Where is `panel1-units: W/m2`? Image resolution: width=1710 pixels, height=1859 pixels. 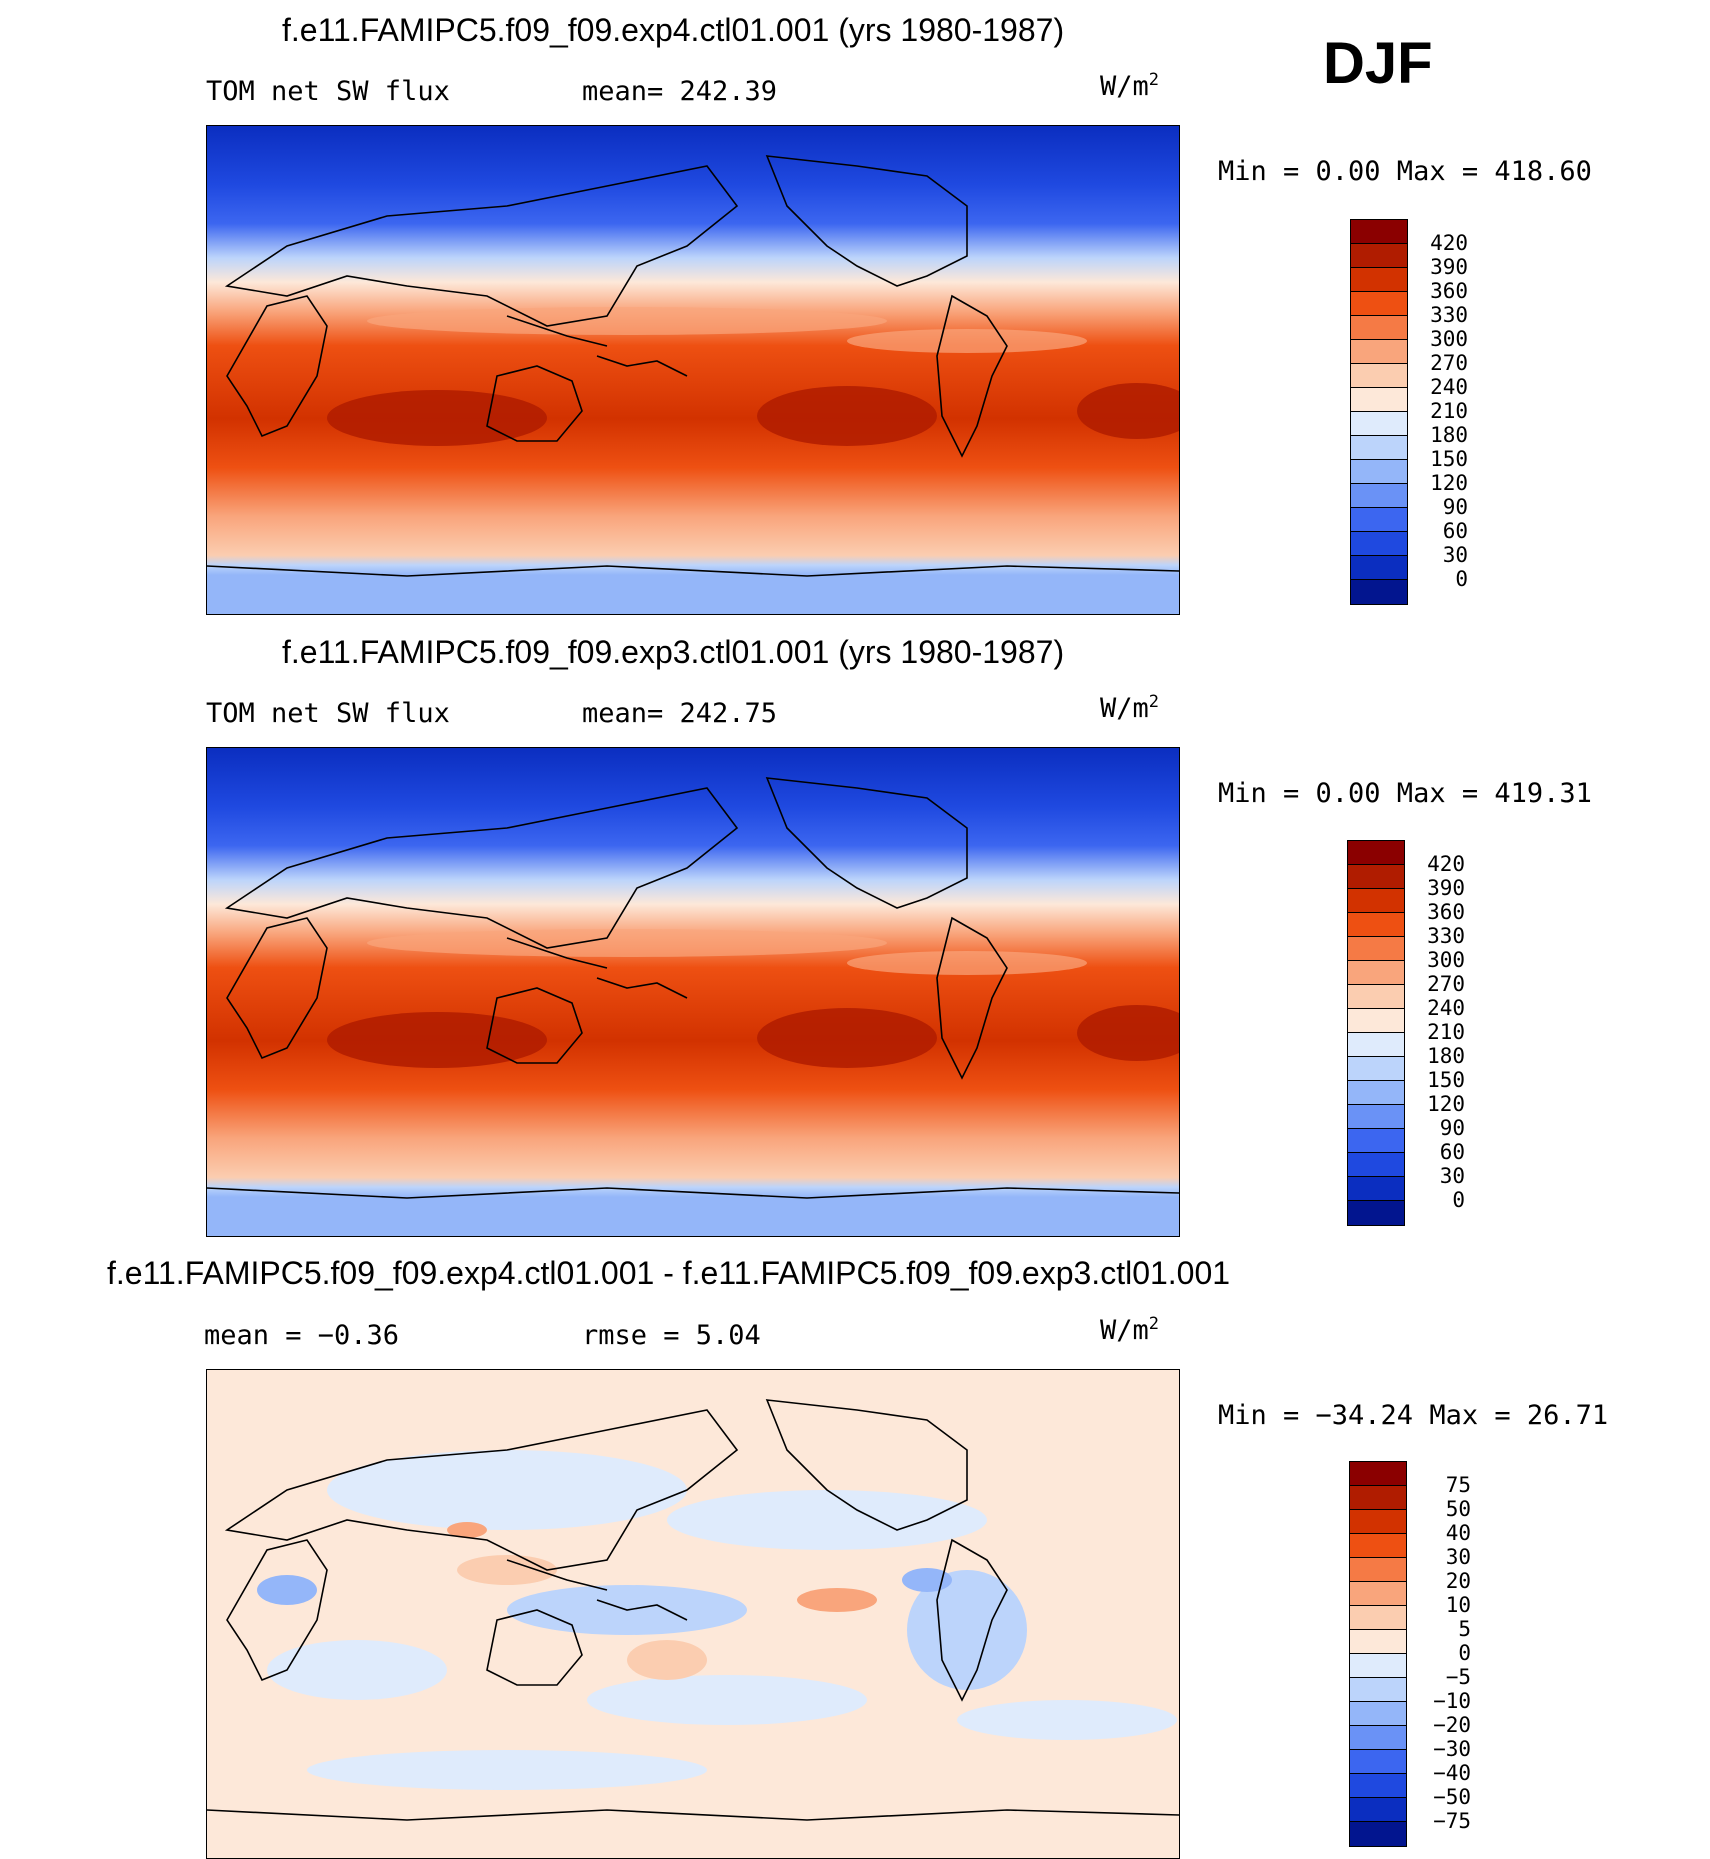
panel1-units: W/m2 is located at coordinates (1130, 86).